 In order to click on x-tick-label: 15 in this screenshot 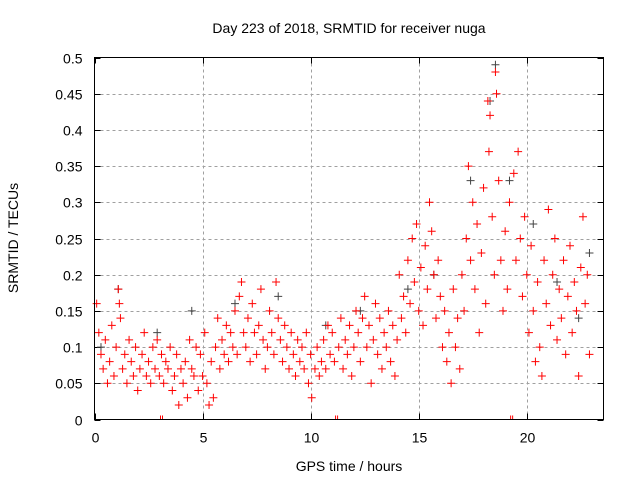, I will do `click(420, 438)`.